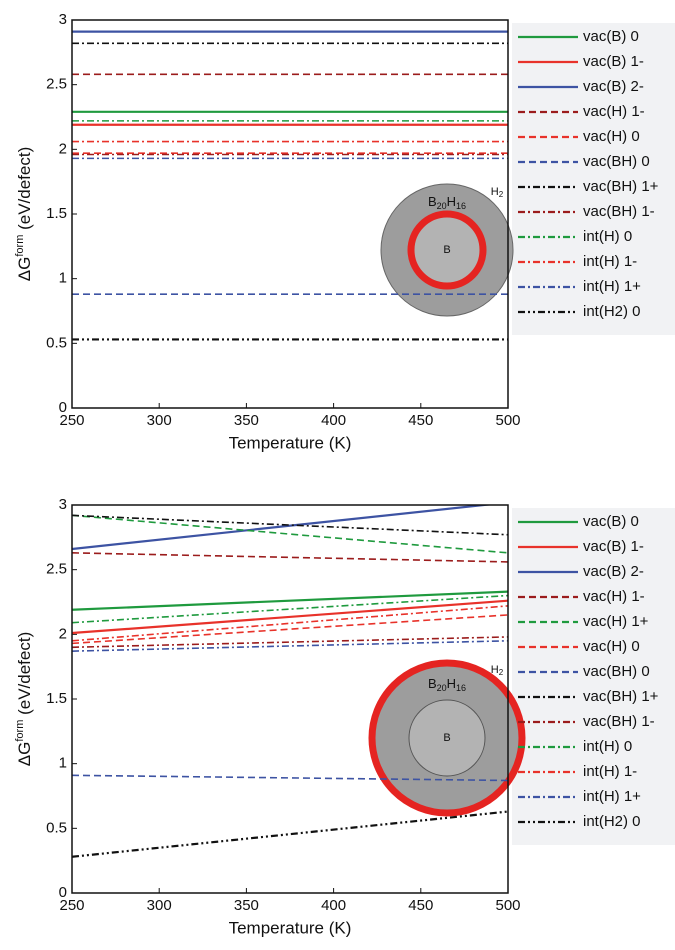  What do you see at coordinates (442, 206) in the screenshot?
I see `inset-shell-label-part: 20` at bounding box center [442, 206].